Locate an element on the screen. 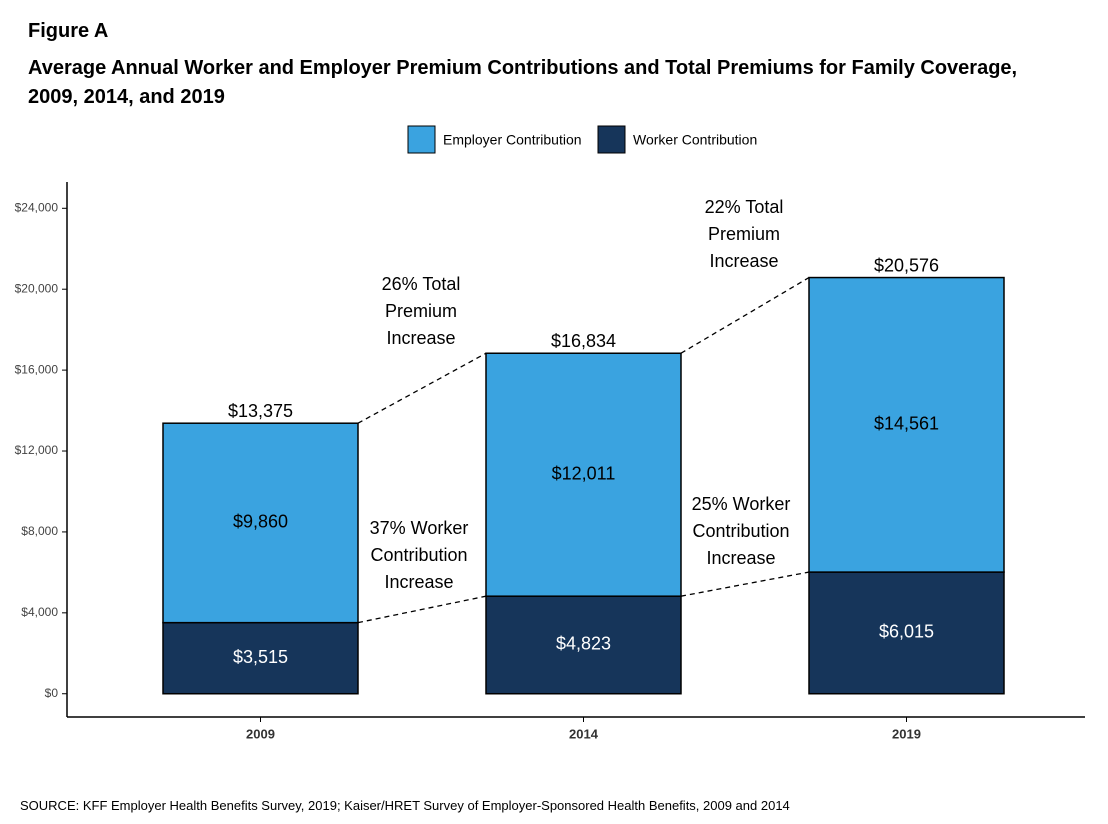  x-tick-label: 2014 is located at coordinates (584, 733).